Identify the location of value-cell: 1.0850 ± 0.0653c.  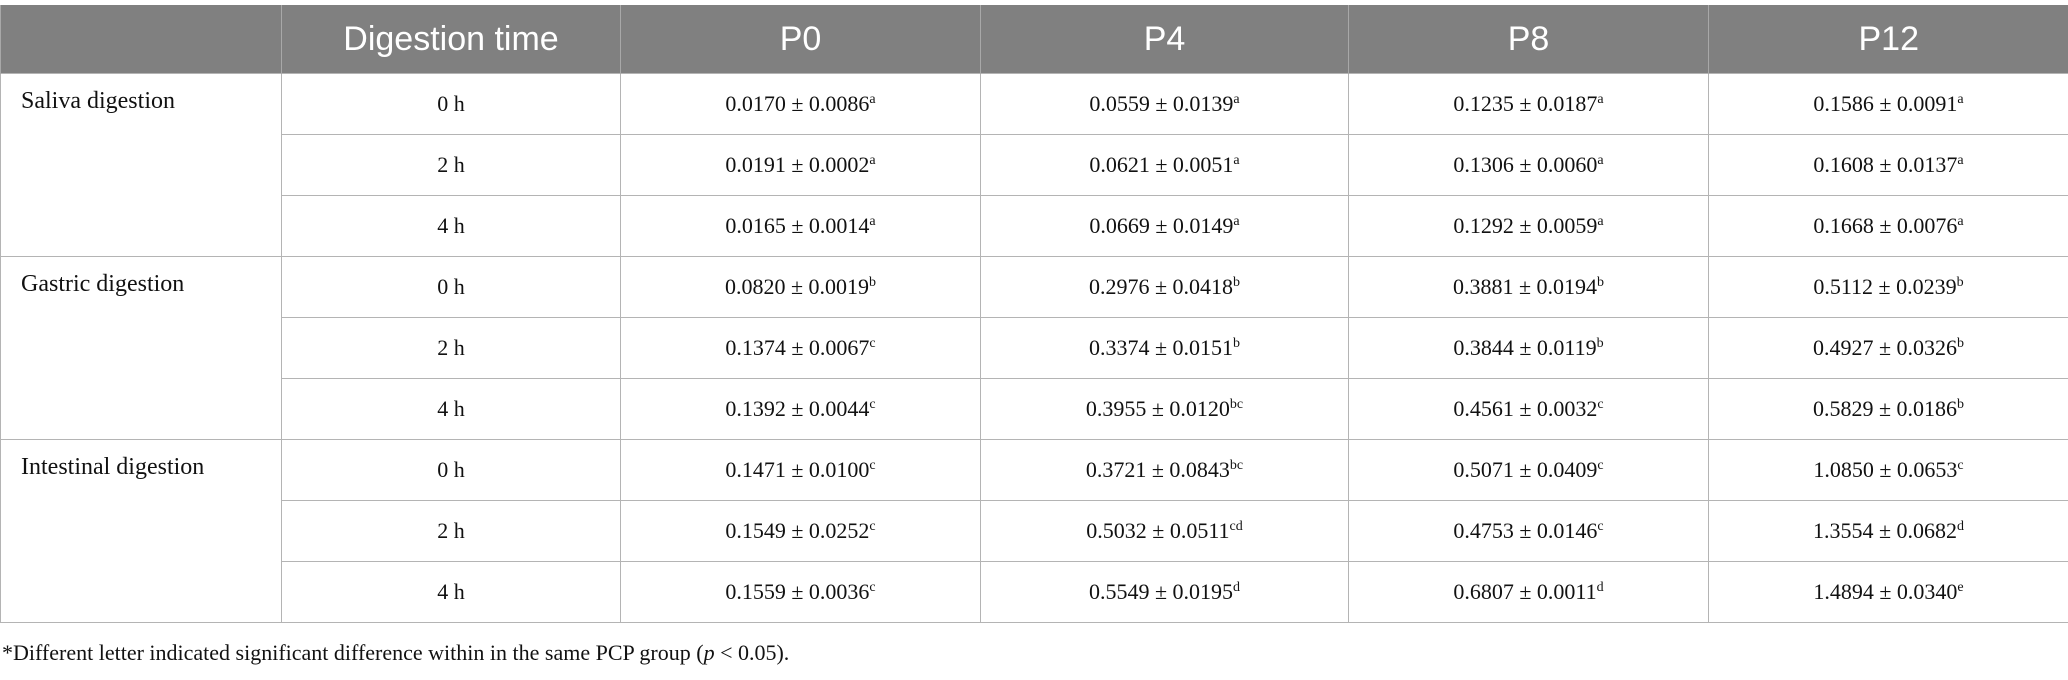
(1888, 470).